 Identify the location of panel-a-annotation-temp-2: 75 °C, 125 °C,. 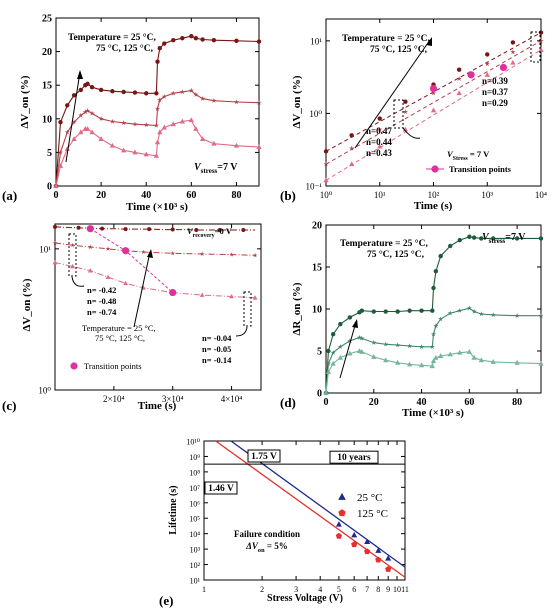
(125, 48).